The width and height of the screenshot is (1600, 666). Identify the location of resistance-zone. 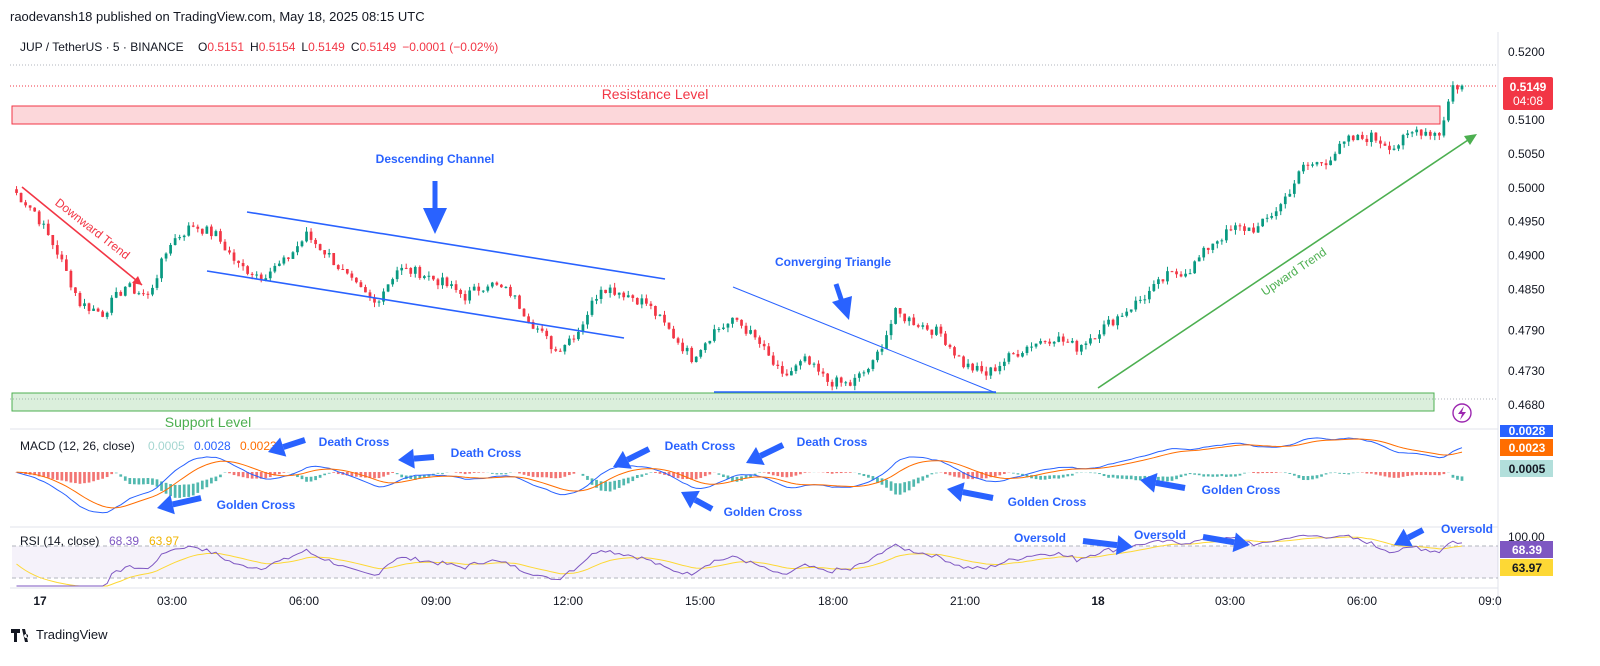
(726, 115).